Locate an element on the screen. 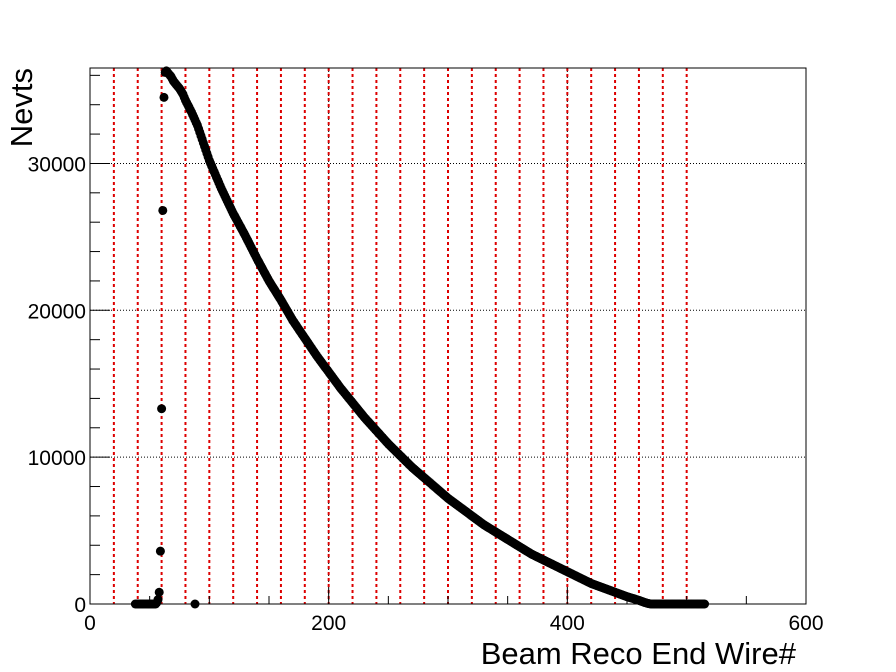 This screenshot has width=896, height=672. y-tick-label: 30000 is located at coordinates (57, 164).